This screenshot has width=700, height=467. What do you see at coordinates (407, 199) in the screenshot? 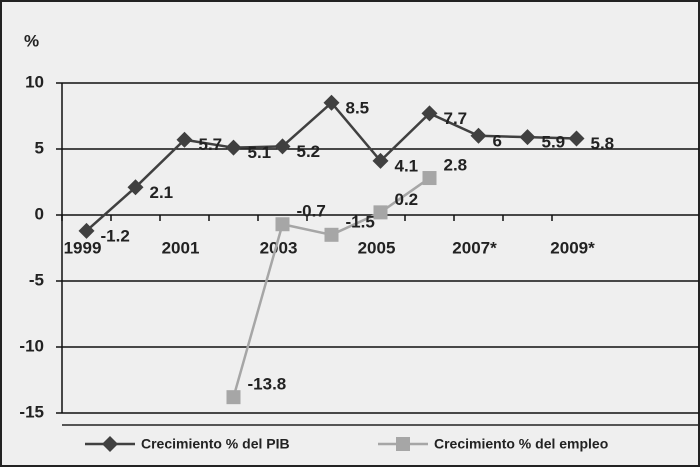
I see `data-label: 0.2` at bounding box center [407, 199].